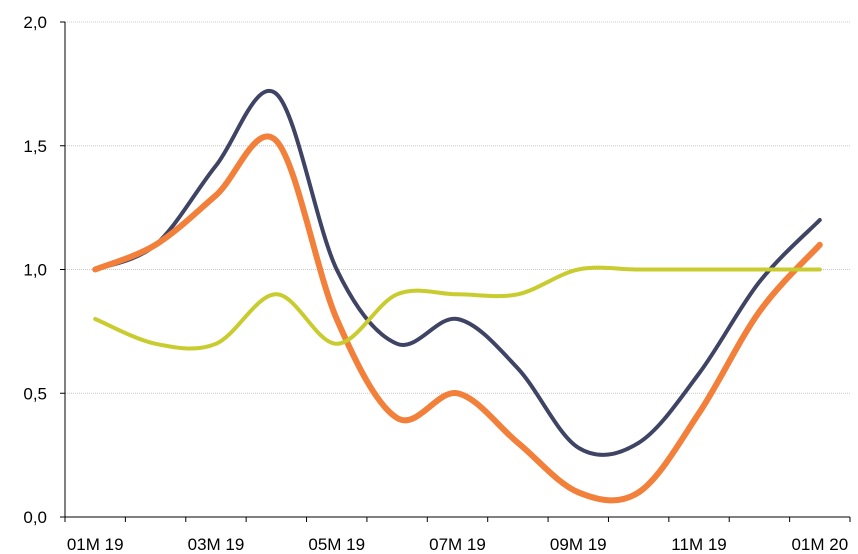 The image size is (858, 554). Describe the element at coordinates (95, 544) in the screenshot. I see `x-tick-label: 01M 19` at that location.